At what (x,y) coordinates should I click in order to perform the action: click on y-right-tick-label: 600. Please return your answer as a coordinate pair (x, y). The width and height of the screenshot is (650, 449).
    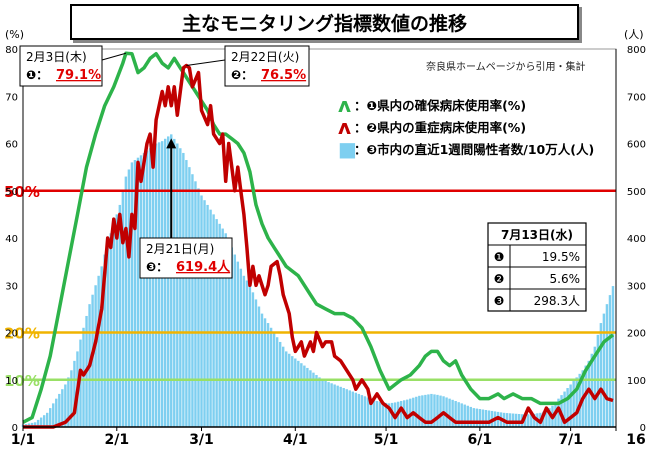
    Looking at the image, I should click on (636, 145).